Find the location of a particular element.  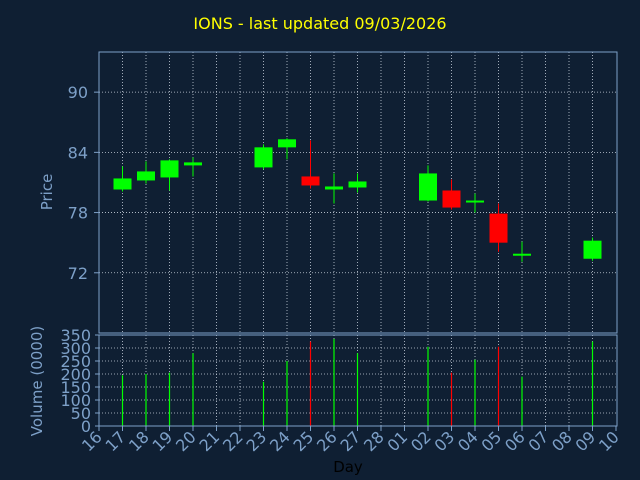

price-axis-title: Price is located at coordinates (47, 192).